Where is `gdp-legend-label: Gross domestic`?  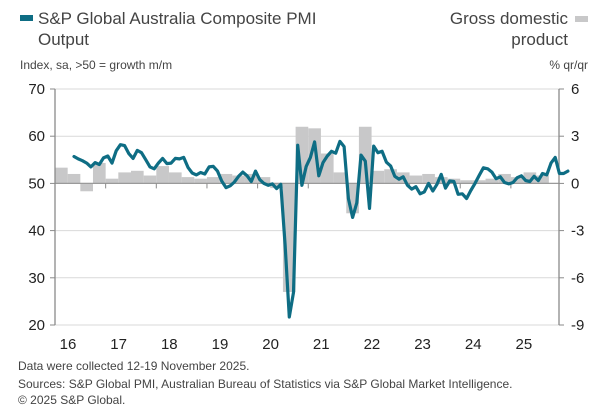 gdp-legend-label: Gross domestic is located at coordinates (508, 18).